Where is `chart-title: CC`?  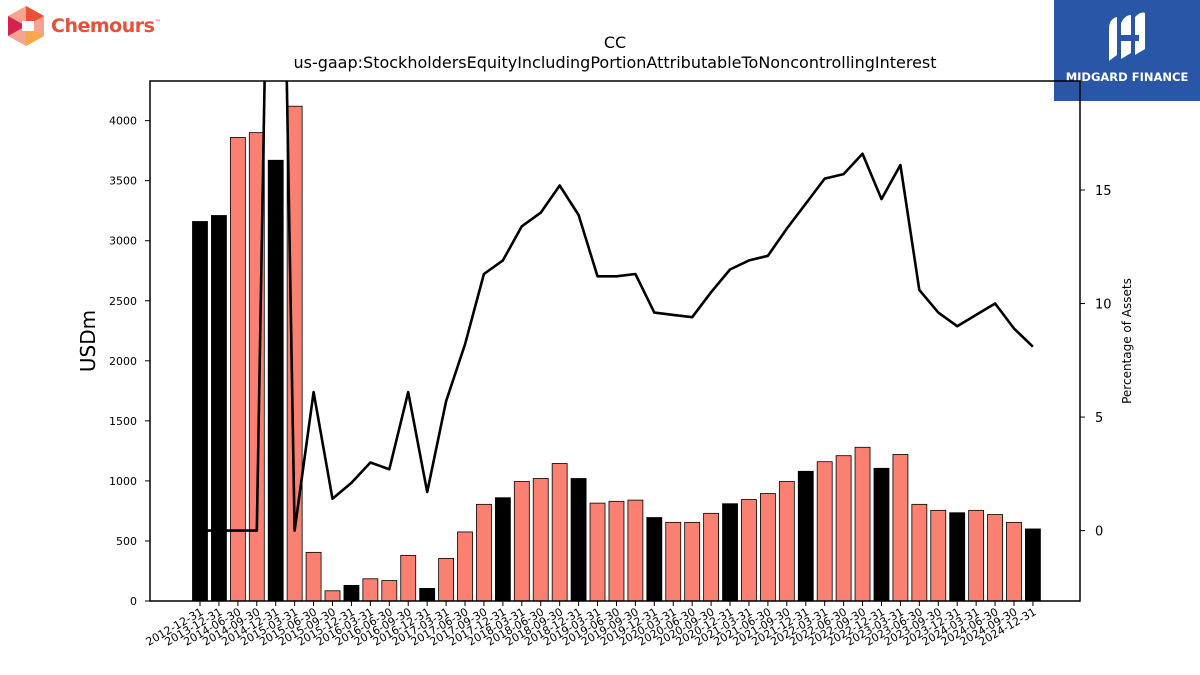 chart-title: CC is located at coordinates (615, 42).